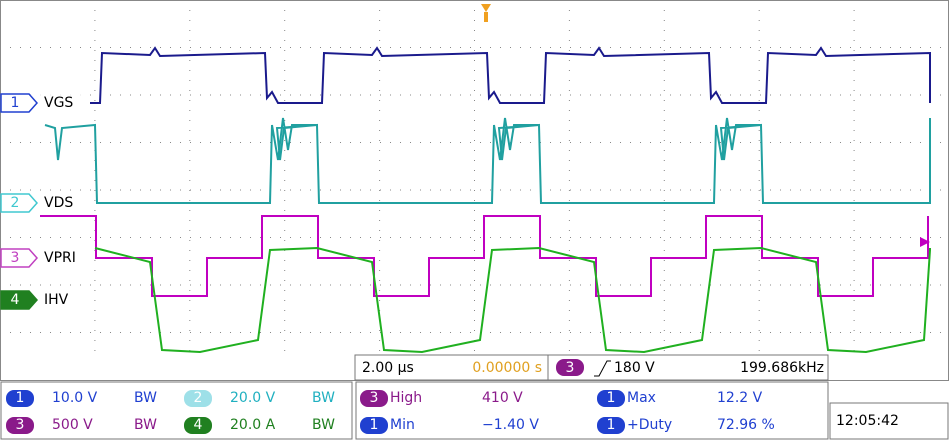 The image size is (949, 444). I want to click on channel-label: VGS, so click(58, 103).